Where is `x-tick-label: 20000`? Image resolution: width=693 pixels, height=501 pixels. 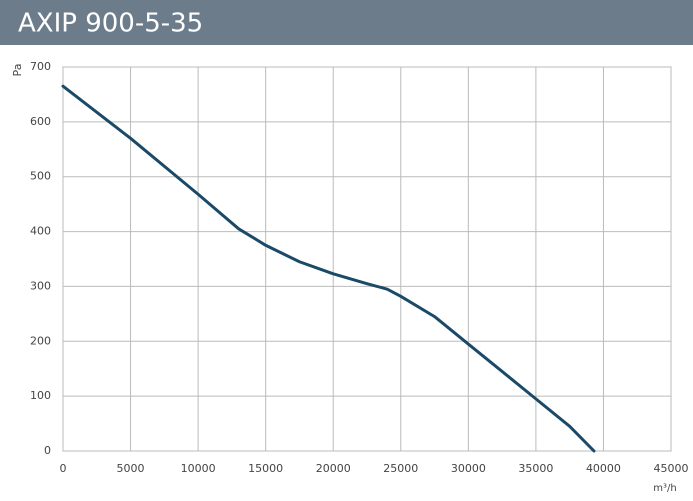
x-tick-label: 20000 is located at coordinates (333, 468).